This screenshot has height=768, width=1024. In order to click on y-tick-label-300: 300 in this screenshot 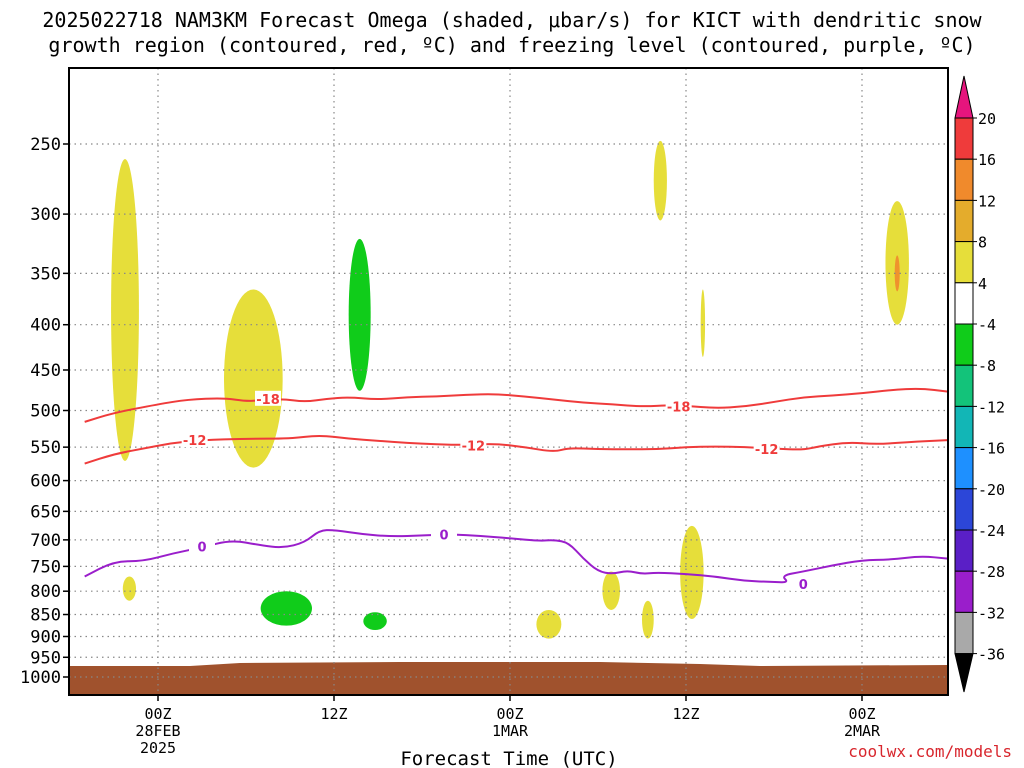, I will do `click(45, 215)`.